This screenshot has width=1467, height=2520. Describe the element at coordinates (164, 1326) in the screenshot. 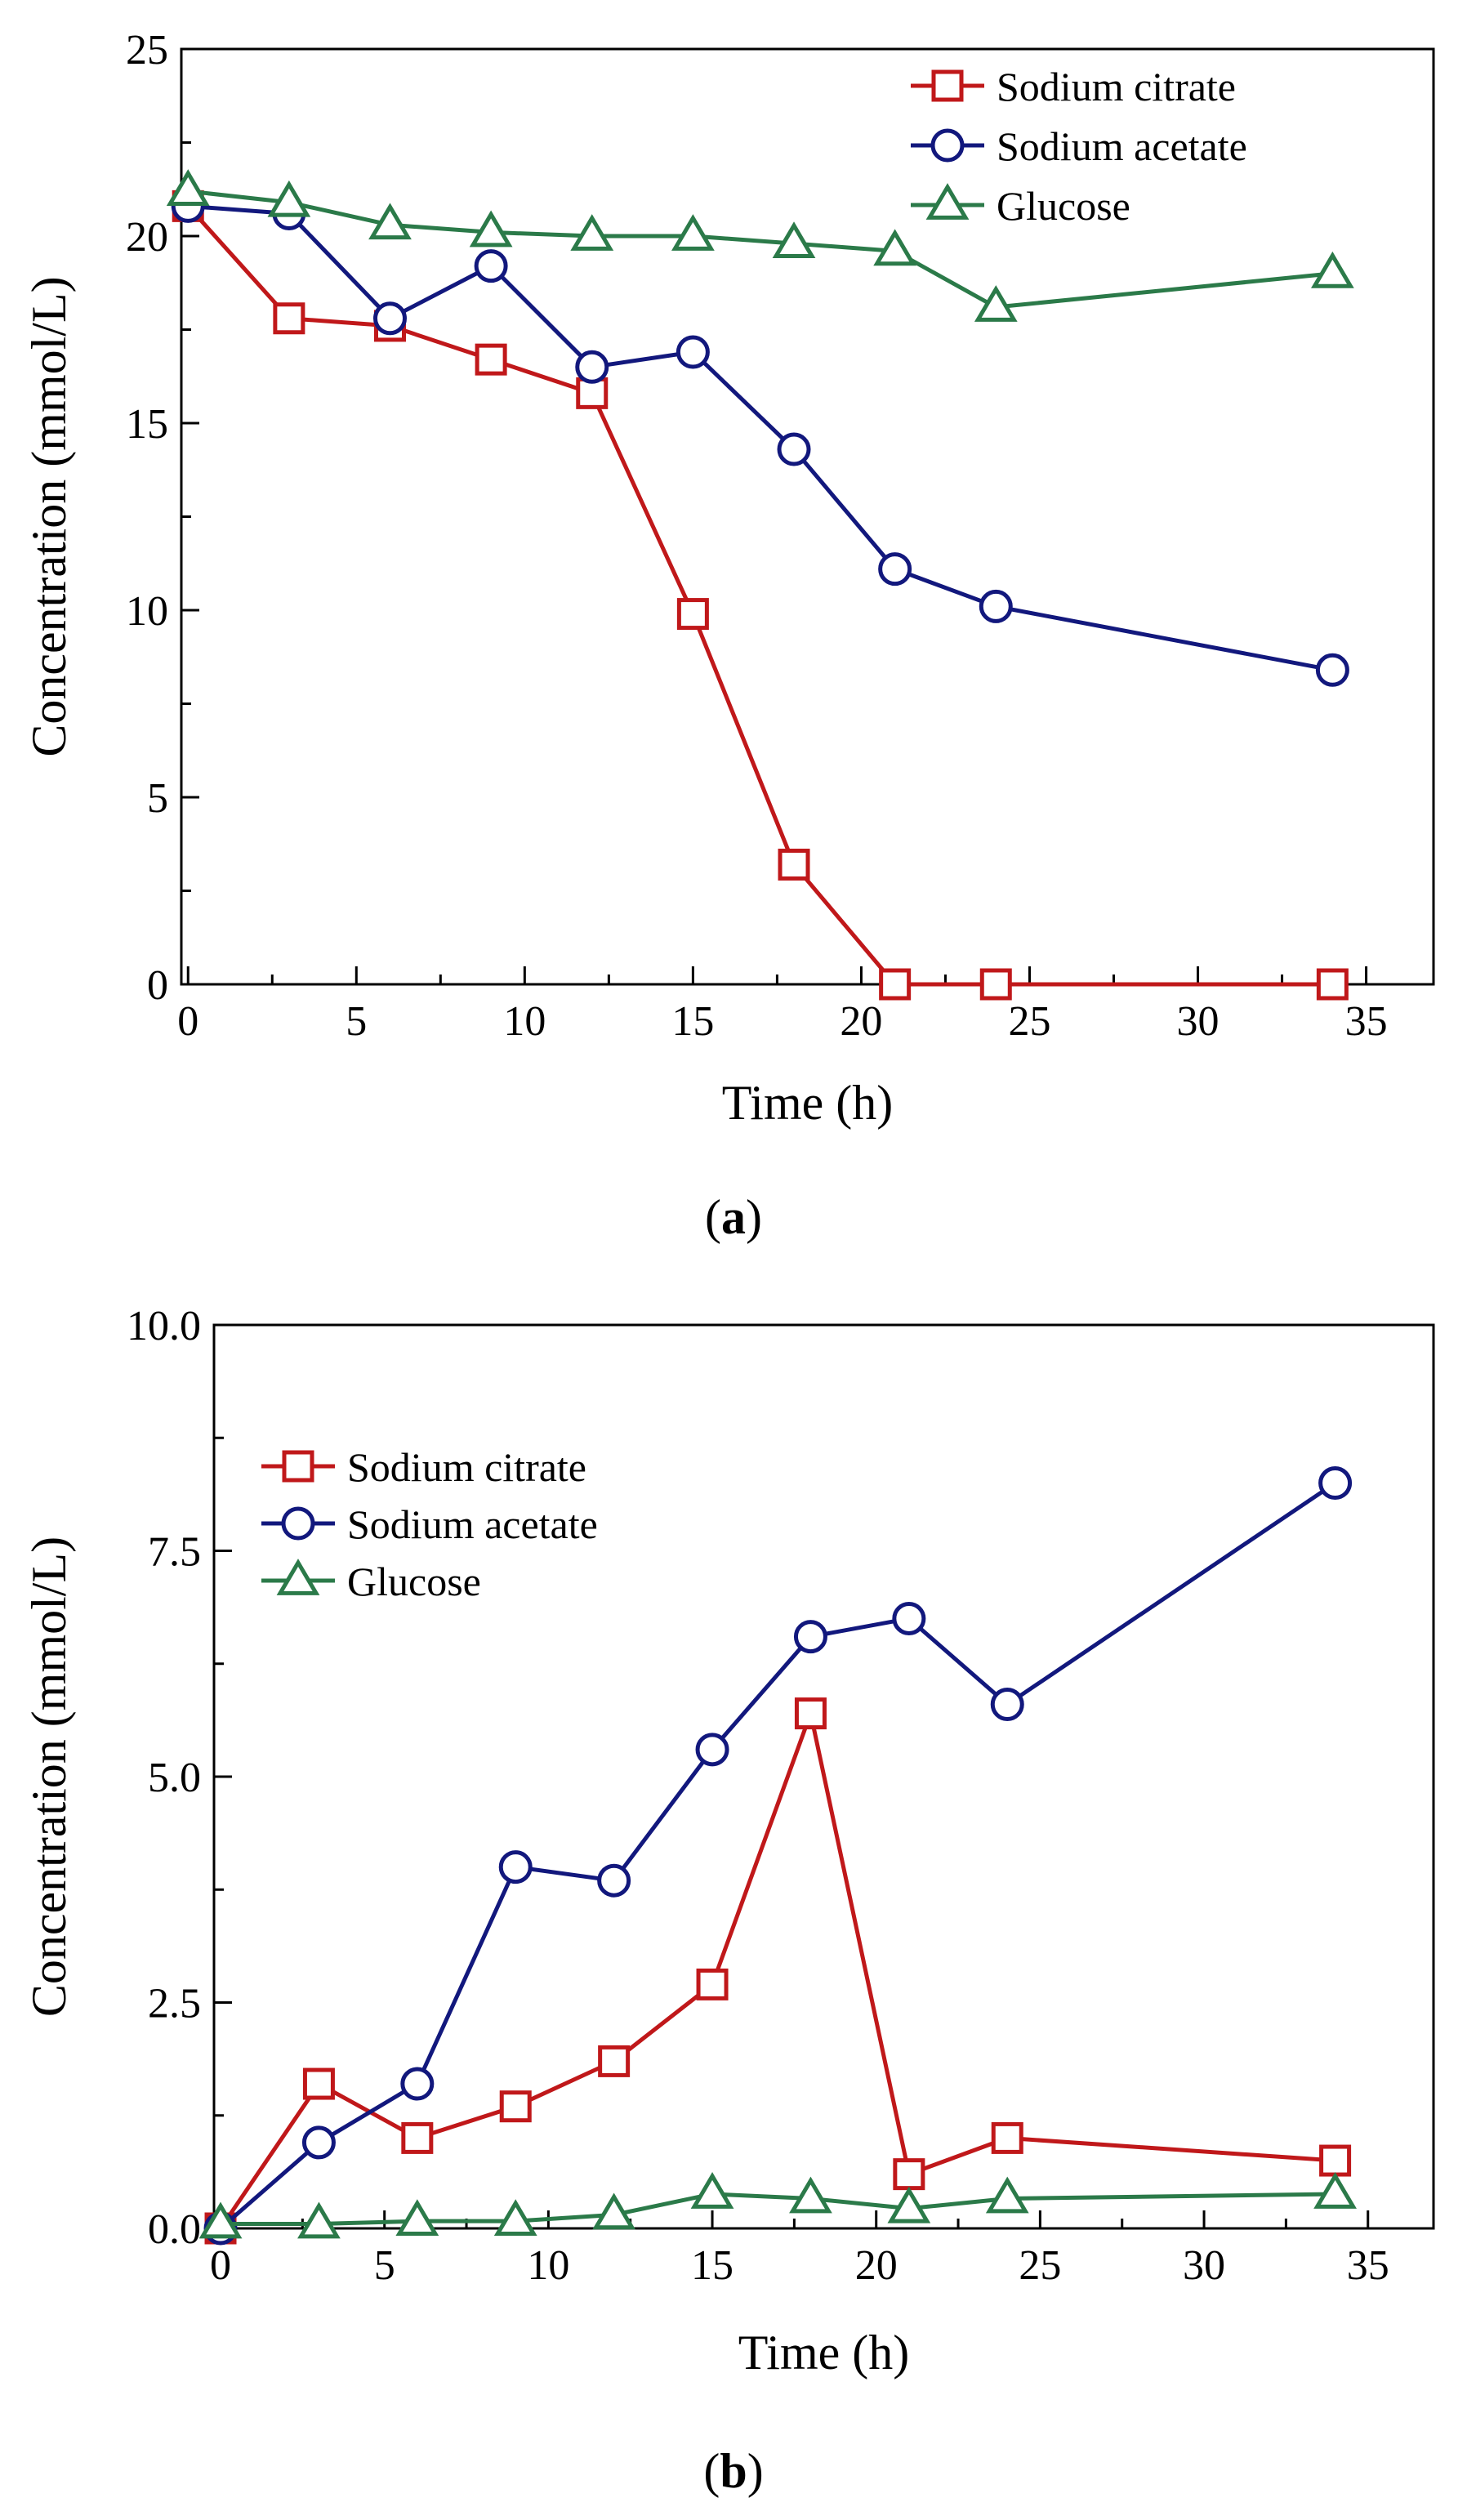

I see `y-tick-label: 10.0` at that location.